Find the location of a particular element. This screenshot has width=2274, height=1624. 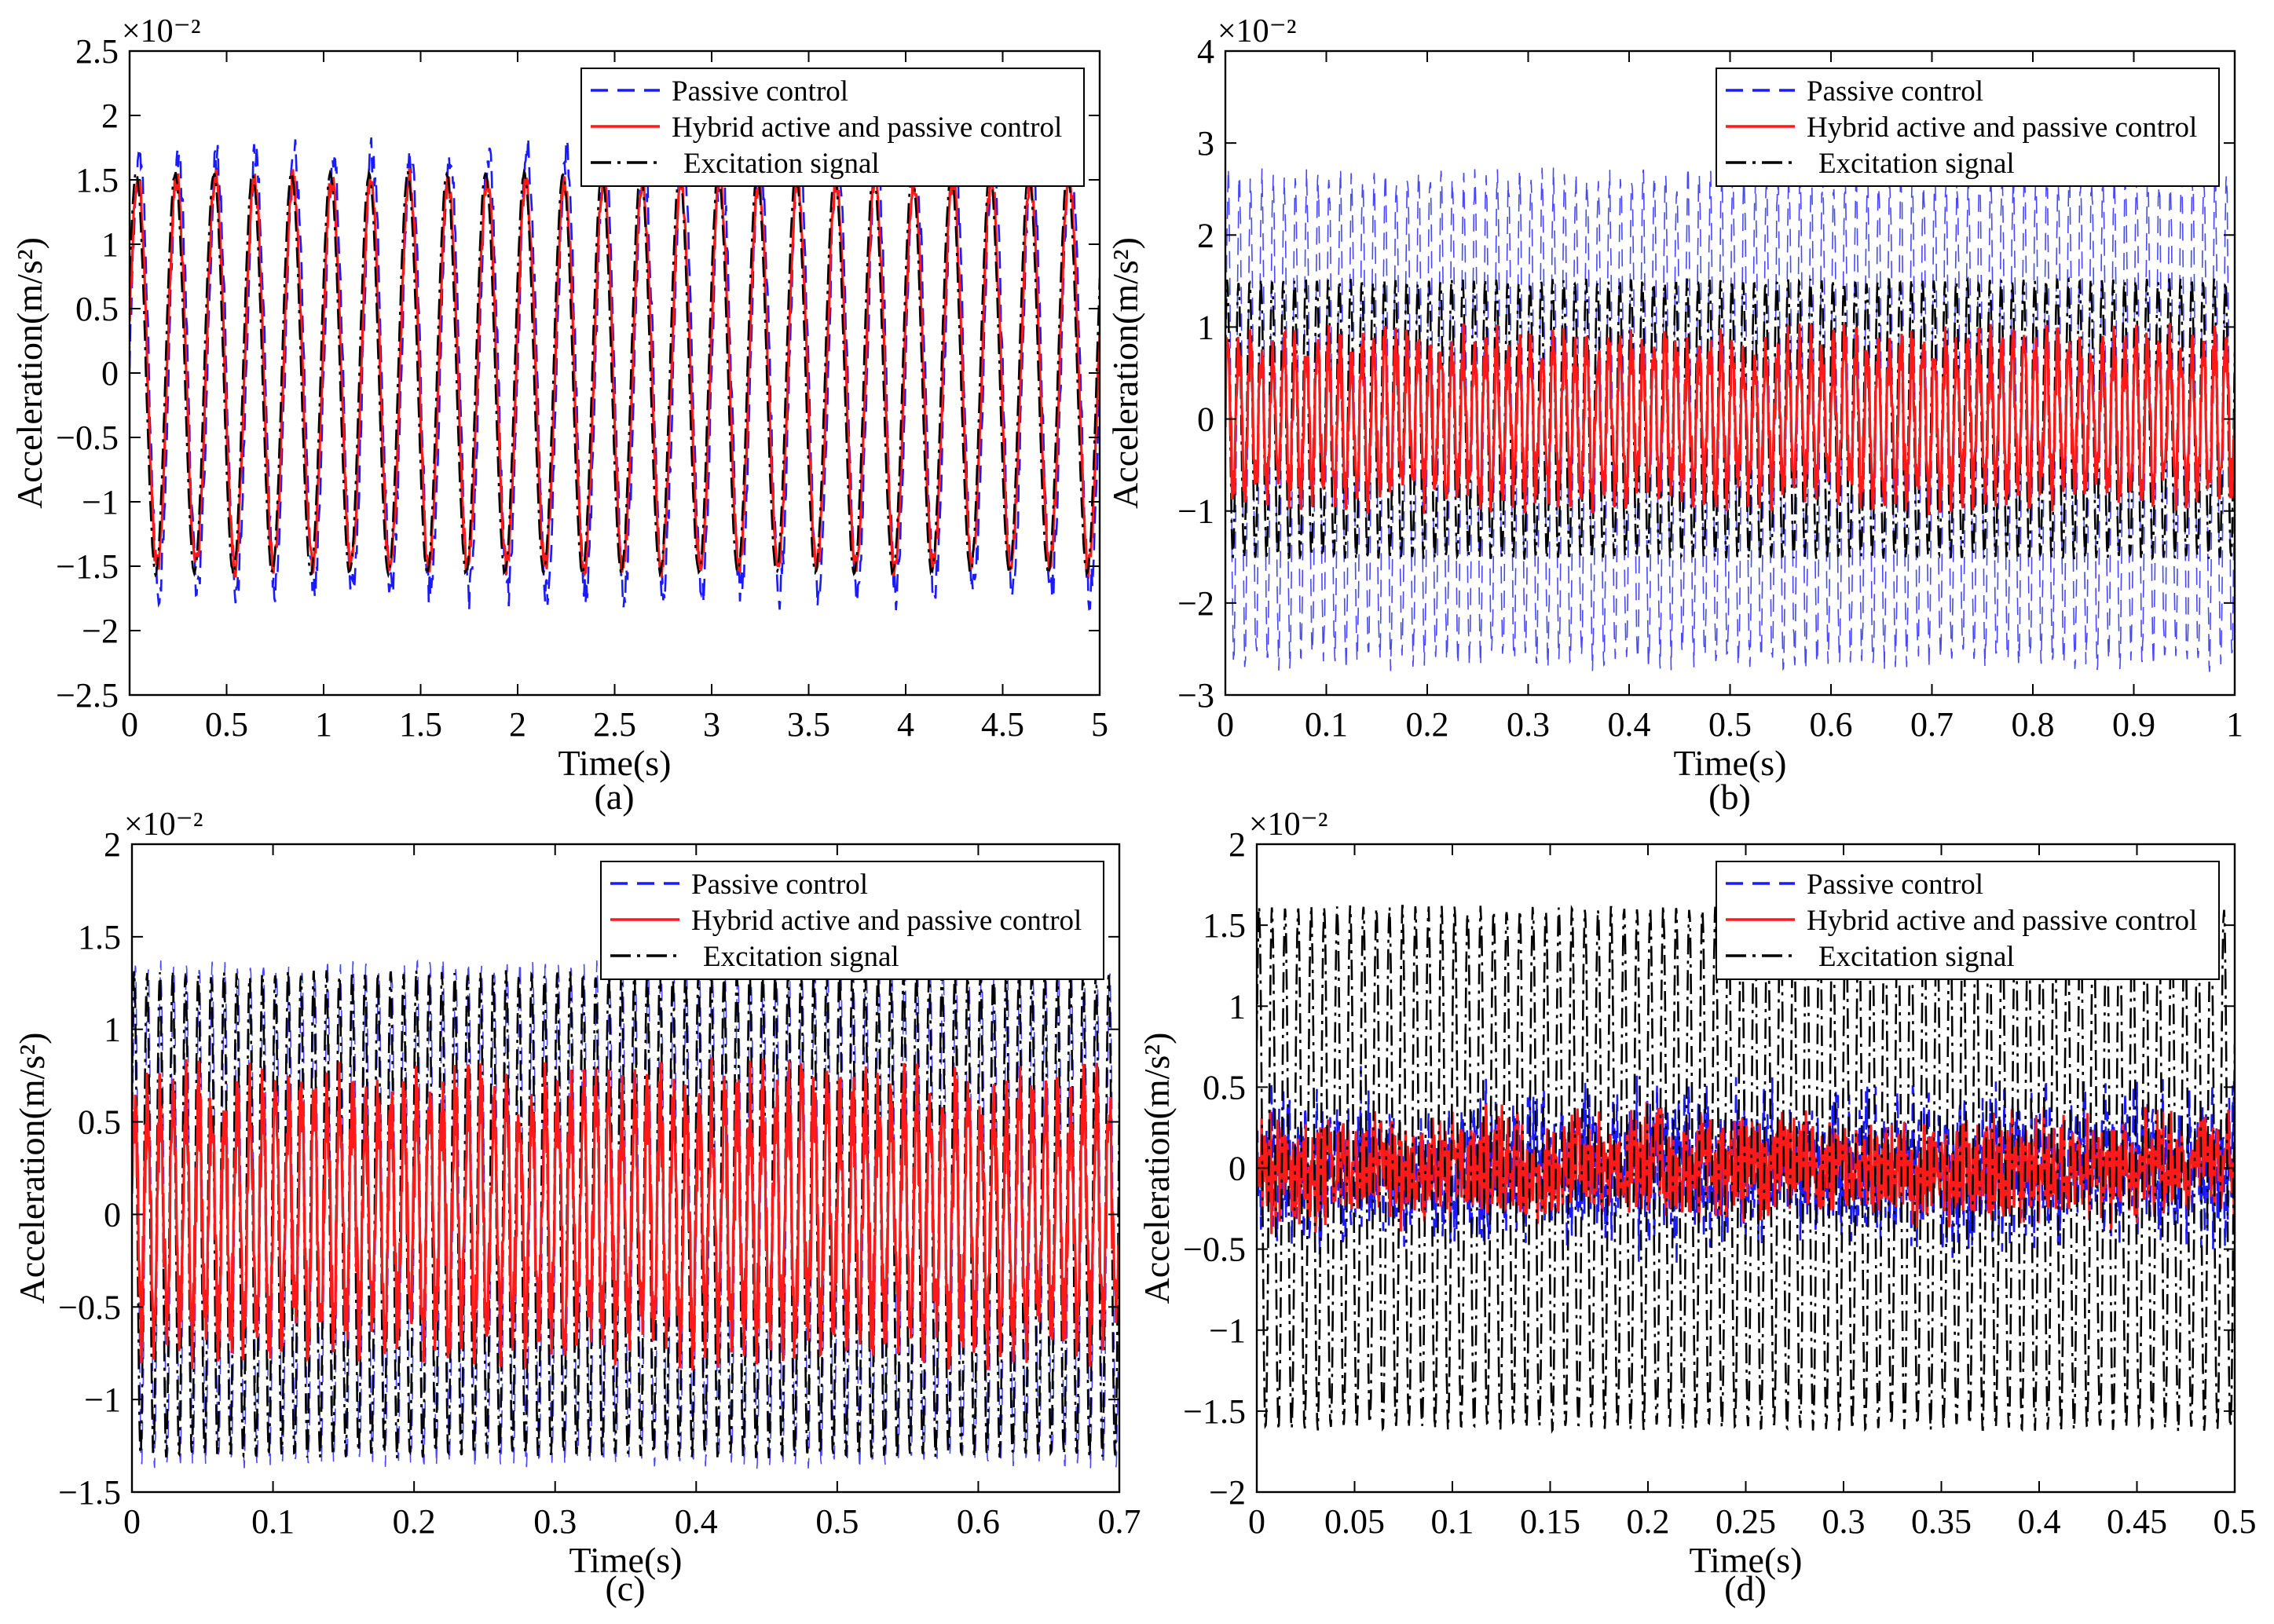

y-tick-label: 3 is located at coordinates (1205, 143).